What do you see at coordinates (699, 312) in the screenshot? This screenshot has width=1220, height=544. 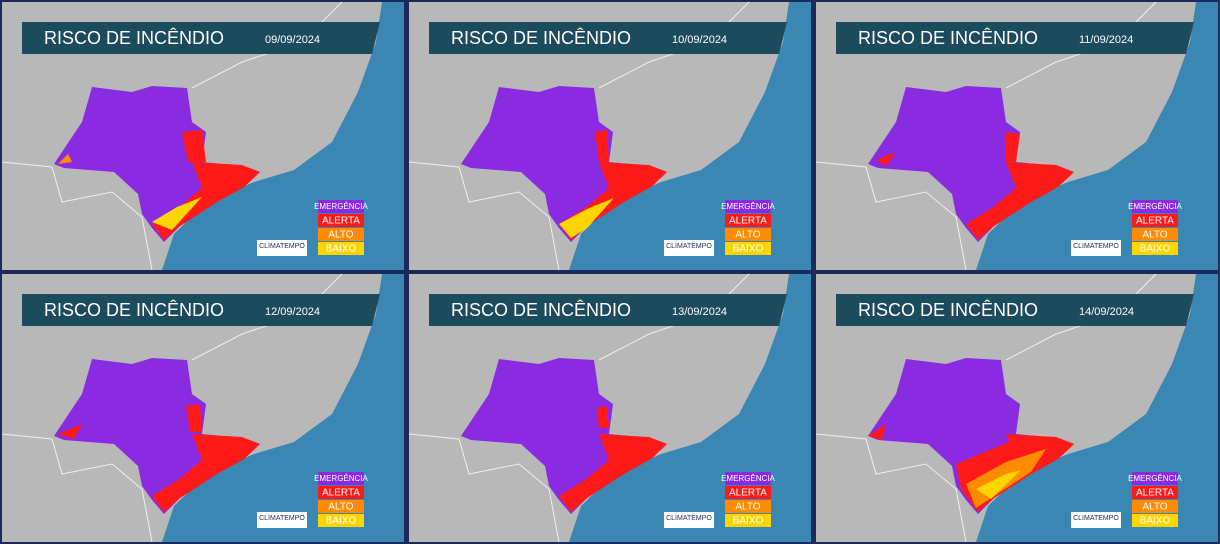 I see `panel-date: 13/09/2024` at bounding box center [699, 312].